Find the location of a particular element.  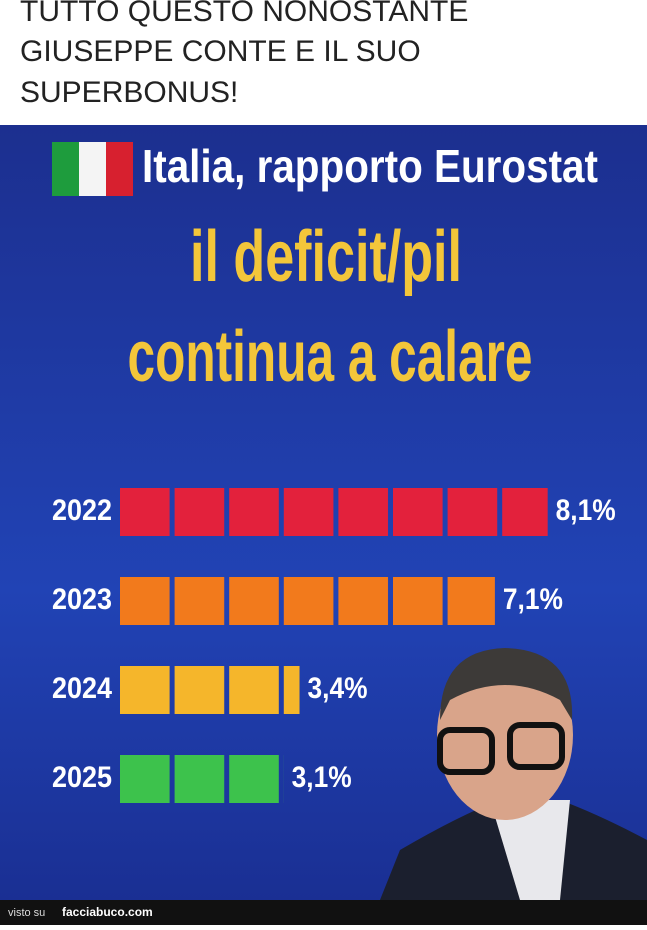

value-label: 3,4% is located at coordinates (338, 688).